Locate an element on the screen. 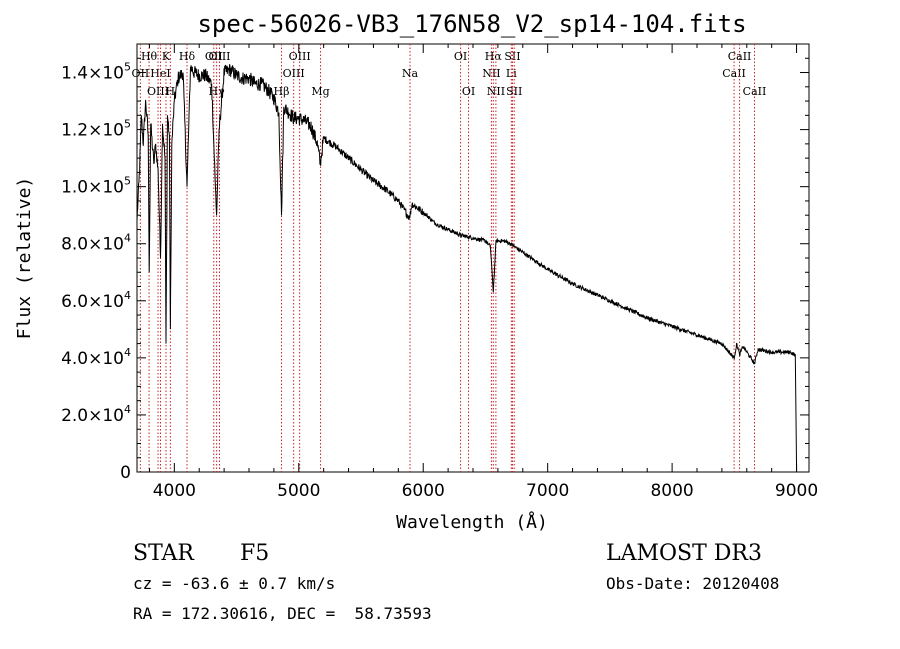 This screenshot has width=900, height=649. y-tick-label: 1.2×10⁵ is located at coordinates (96, 129).